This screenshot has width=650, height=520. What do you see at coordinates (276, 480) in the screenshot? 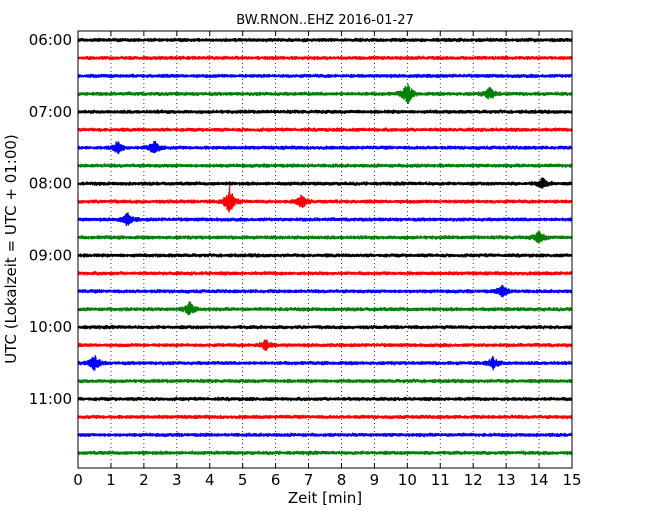
I see `x-tick-label: 6` at bounding box center [276, 480].